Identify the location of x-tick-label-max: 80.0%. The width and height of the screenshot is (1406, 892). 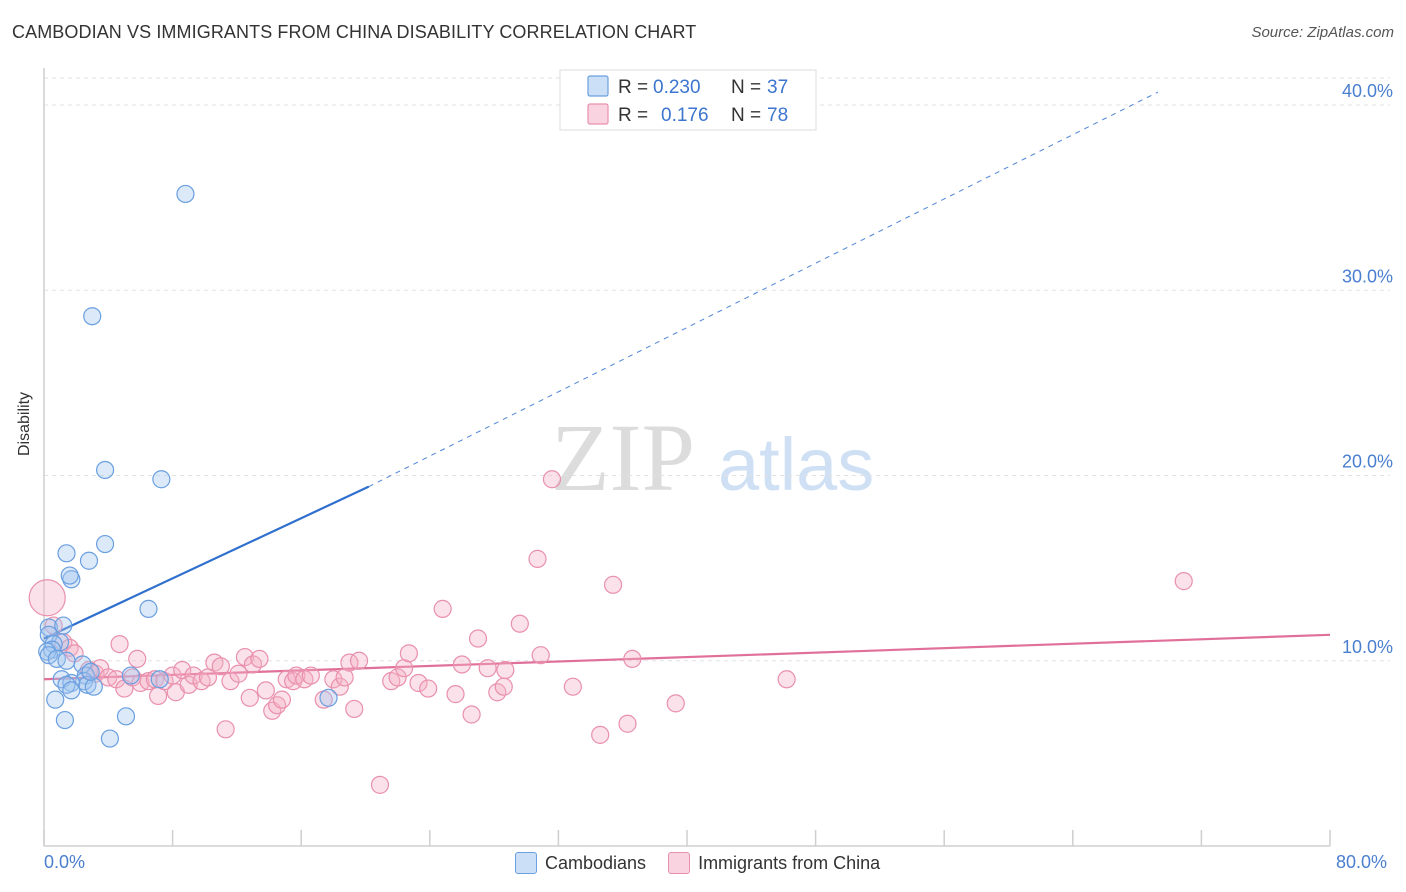
(1362, 862).